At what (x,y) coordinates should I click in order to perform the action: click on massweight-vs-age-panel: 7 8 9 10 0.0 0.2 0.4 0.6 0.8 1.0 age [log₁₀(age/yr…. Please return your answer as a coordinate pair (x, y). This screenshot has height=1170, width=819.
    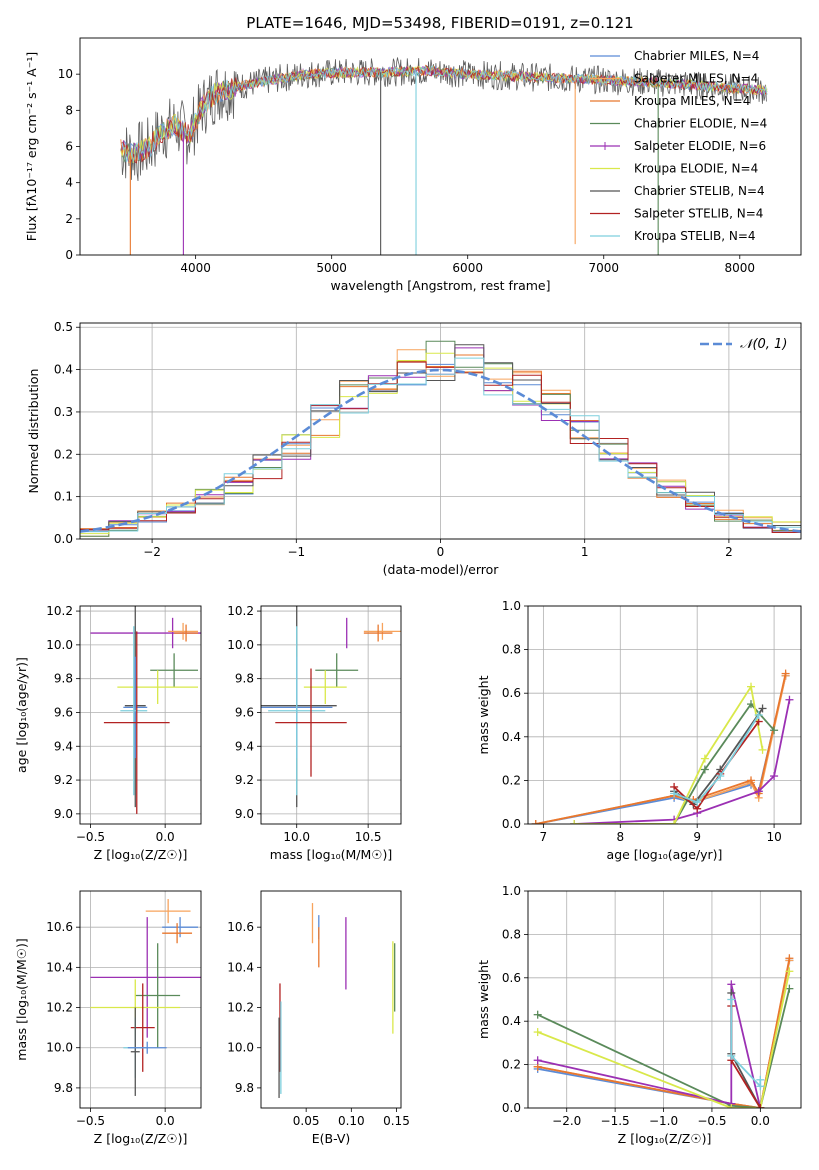
    Looking at the image, I should click on (639, 730).